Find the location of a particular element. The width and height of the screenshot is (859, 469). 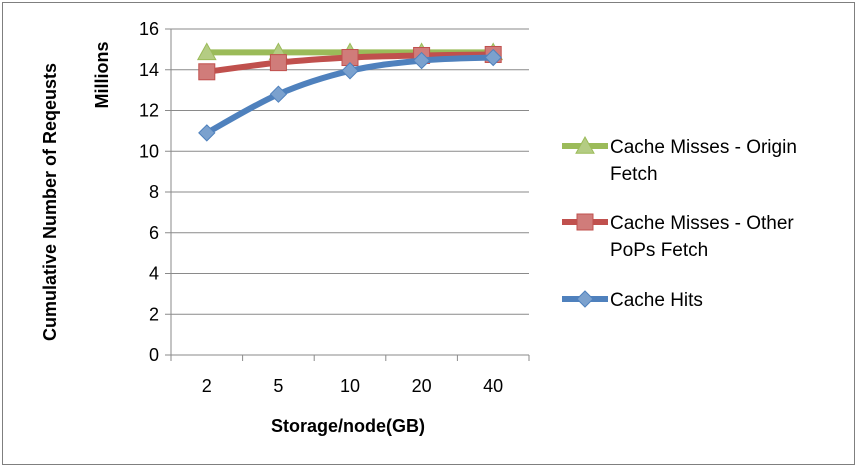

x-tick-label: 2 is located at coordinates (207, 386).